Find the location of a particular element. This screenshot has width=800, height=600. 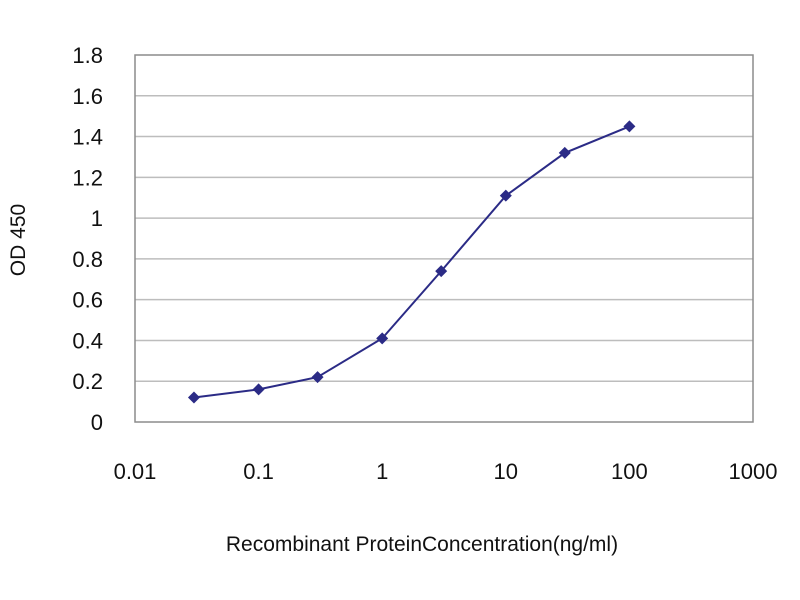

y-tick-label: 1 is located at coordinates (97, 218).